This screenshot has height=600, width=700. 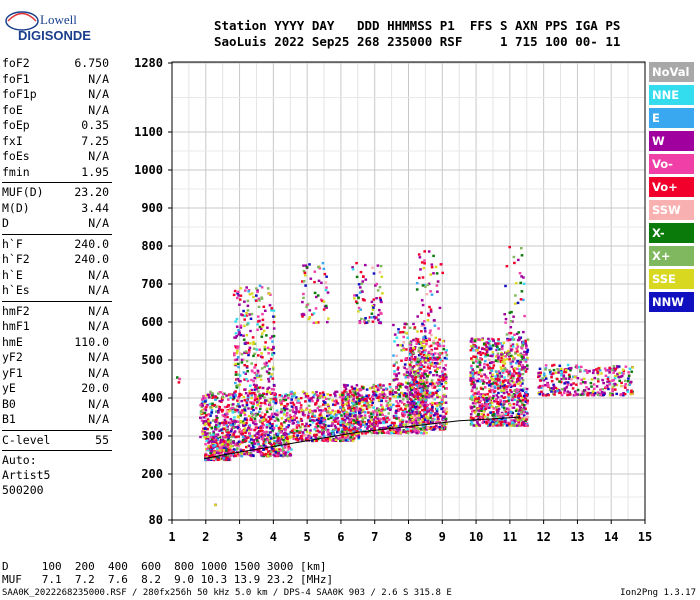 I want to click on x-tick-label: 5, so click(x=307, y=537).